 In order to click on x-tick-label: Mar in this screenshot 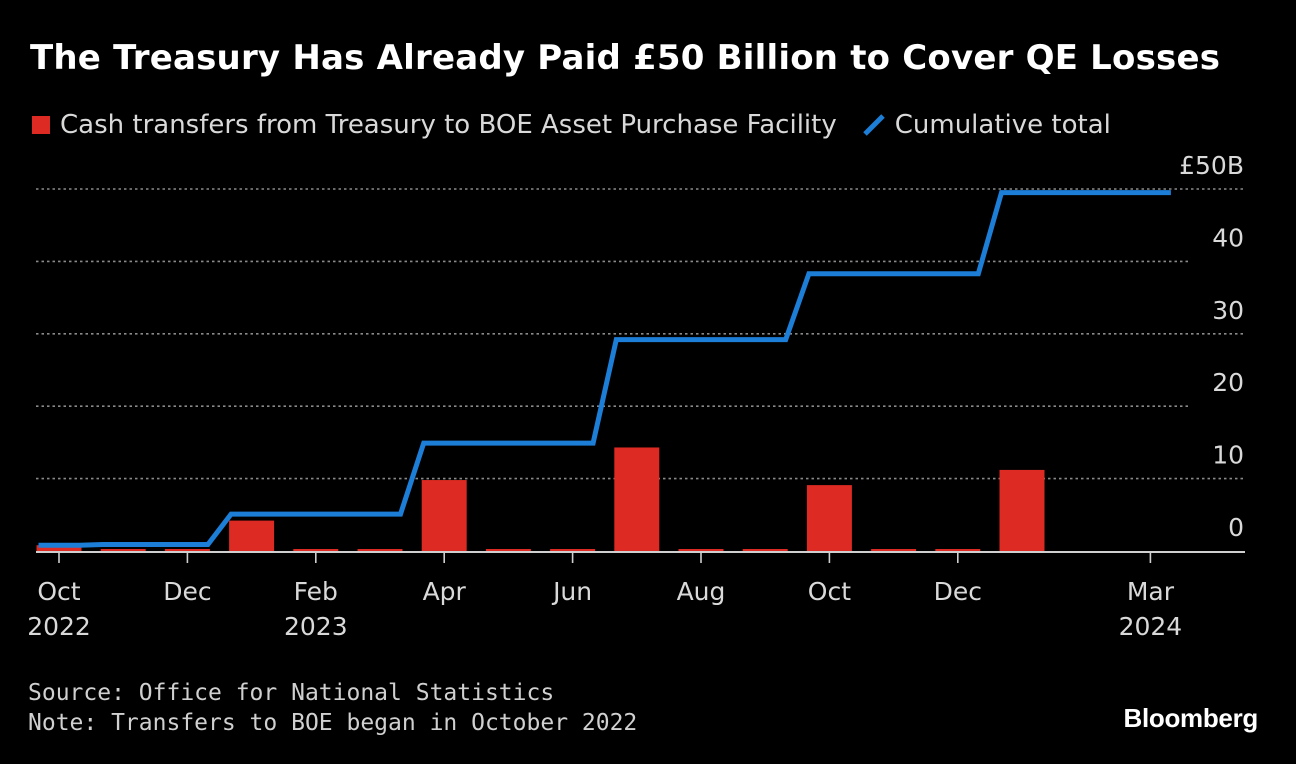, I will do `click(1151, 591)`.